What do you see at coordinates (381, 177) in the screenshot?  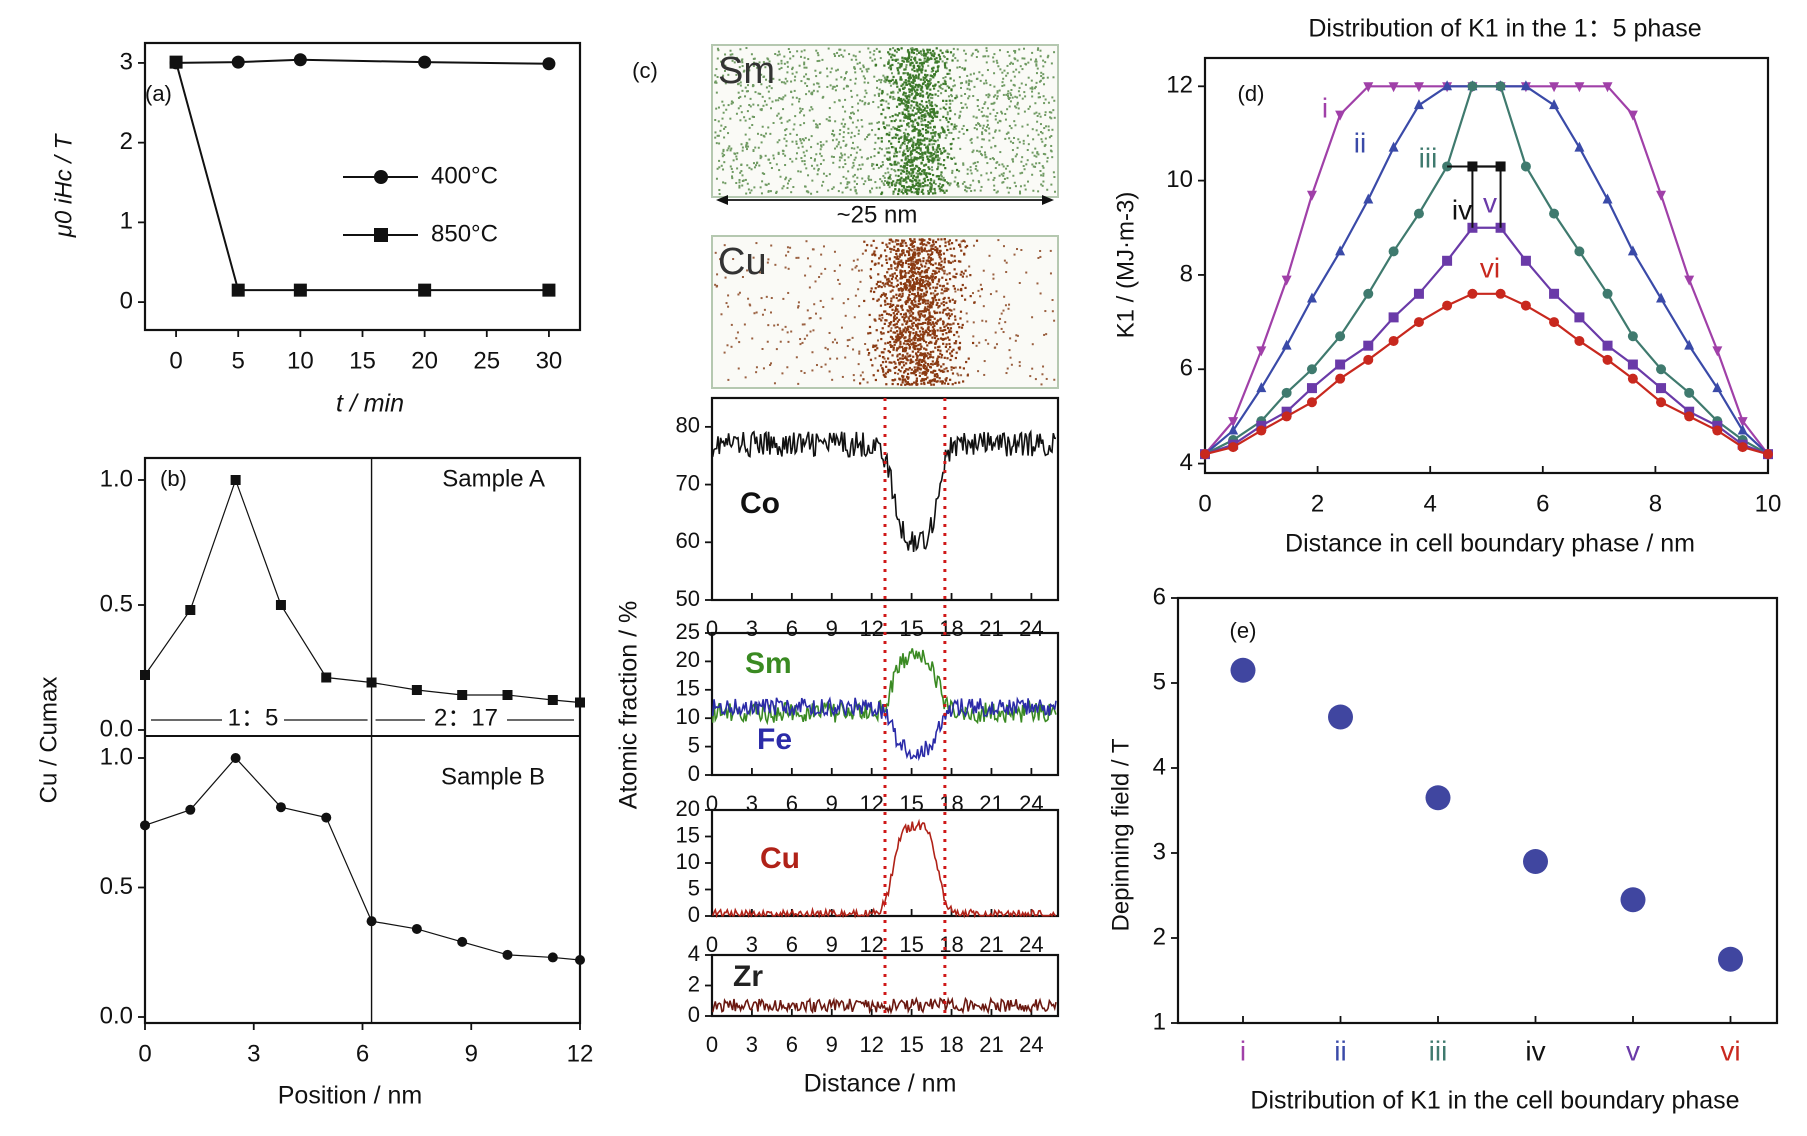 I see `panel-a-legend-marker` at bounding box center [381, 177].